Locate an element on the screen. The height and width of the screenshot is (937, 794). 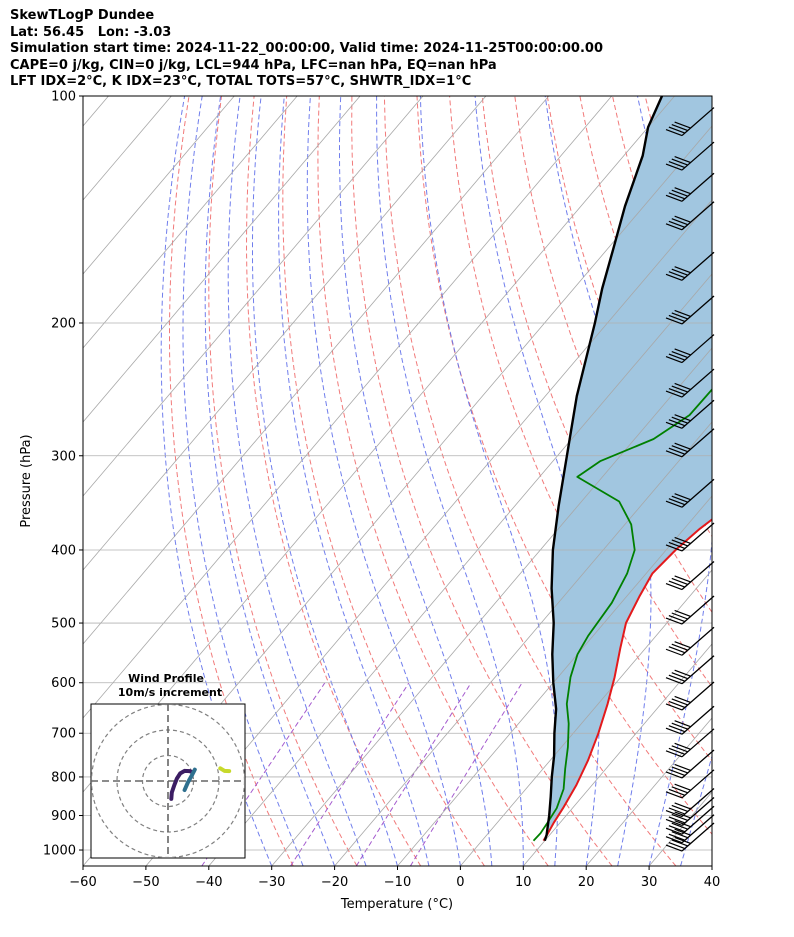
parcel-line is located at coordinates (603, 469).